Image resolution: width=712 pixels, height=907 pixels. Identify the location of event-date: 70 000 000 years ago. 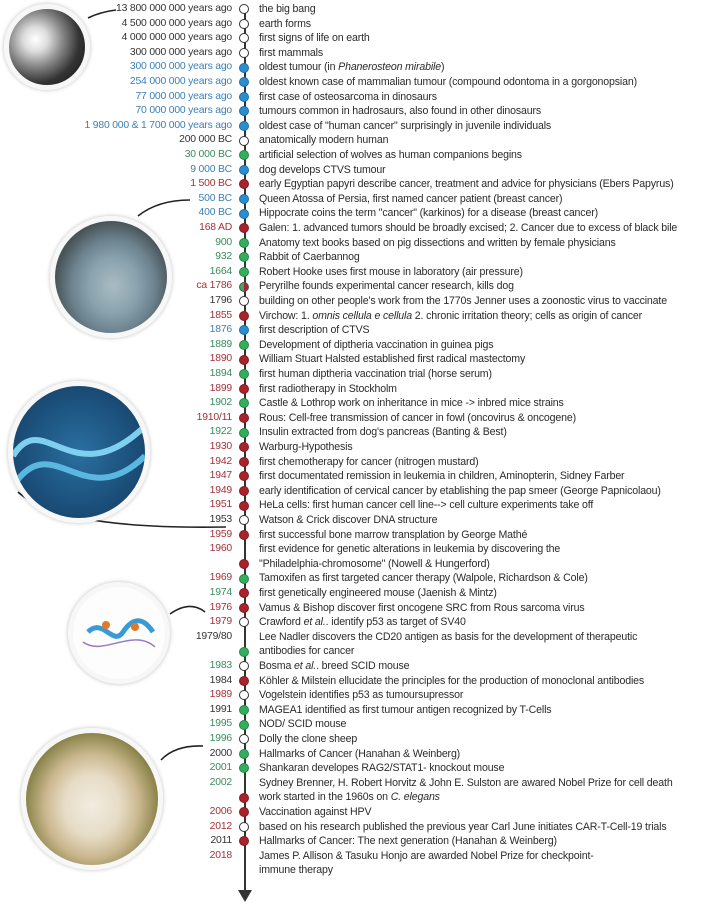
(183, 111).